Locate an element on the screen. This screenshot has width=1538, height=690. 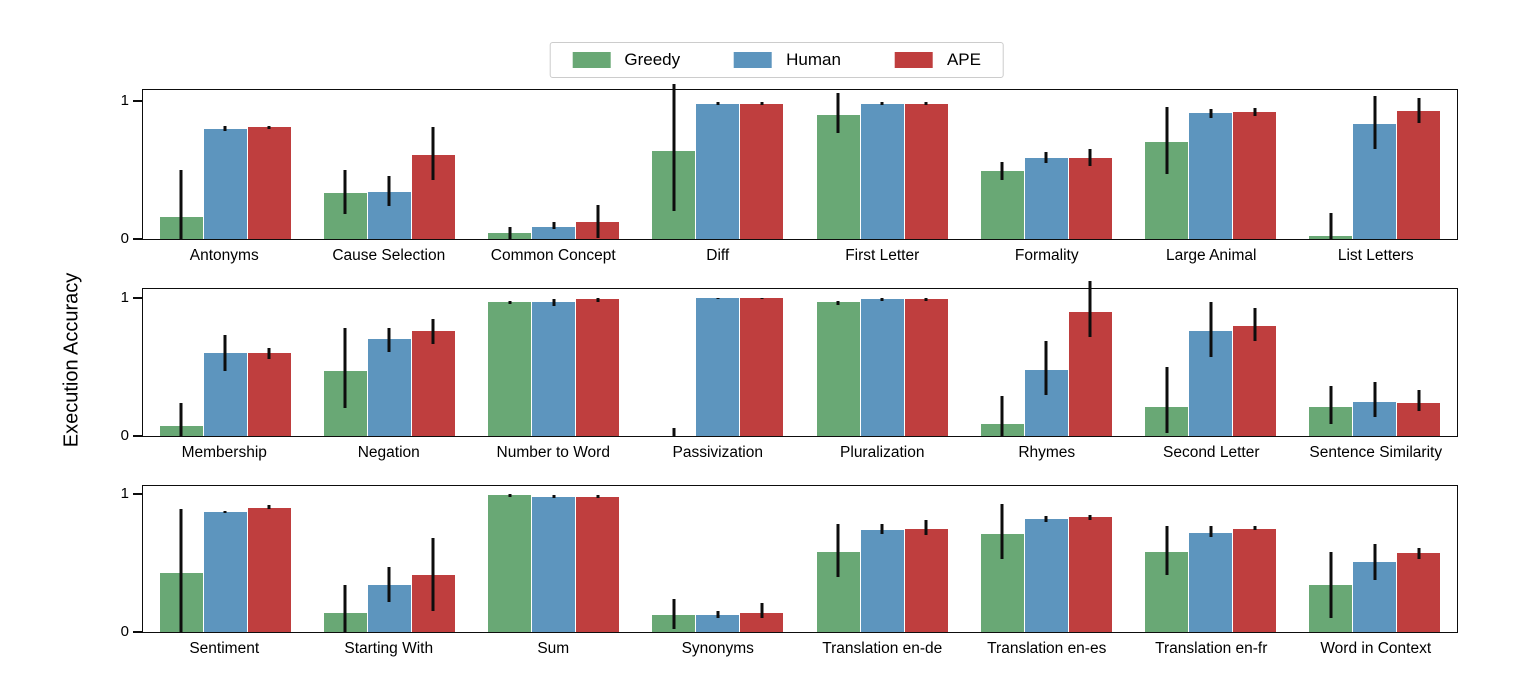
x-tick-label: Formality is located at coordinates (1046, 255).